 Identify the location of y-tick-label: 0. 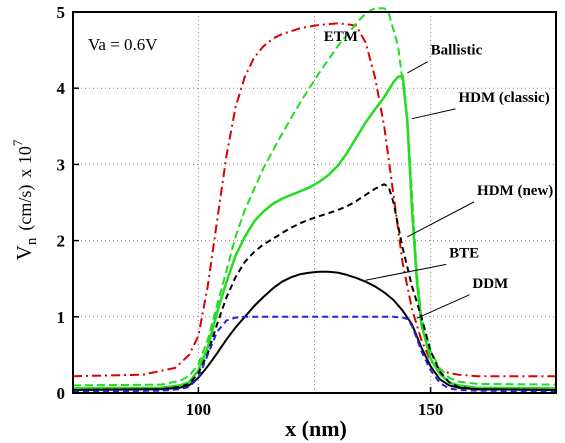
(61, 393).